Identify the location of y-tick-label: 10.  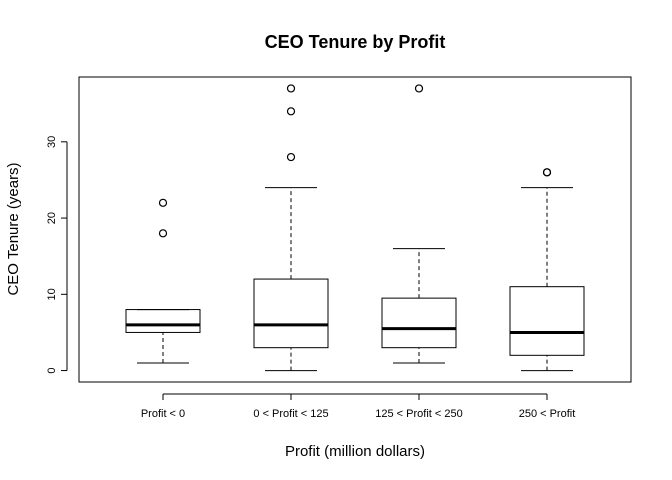
(52, 294).